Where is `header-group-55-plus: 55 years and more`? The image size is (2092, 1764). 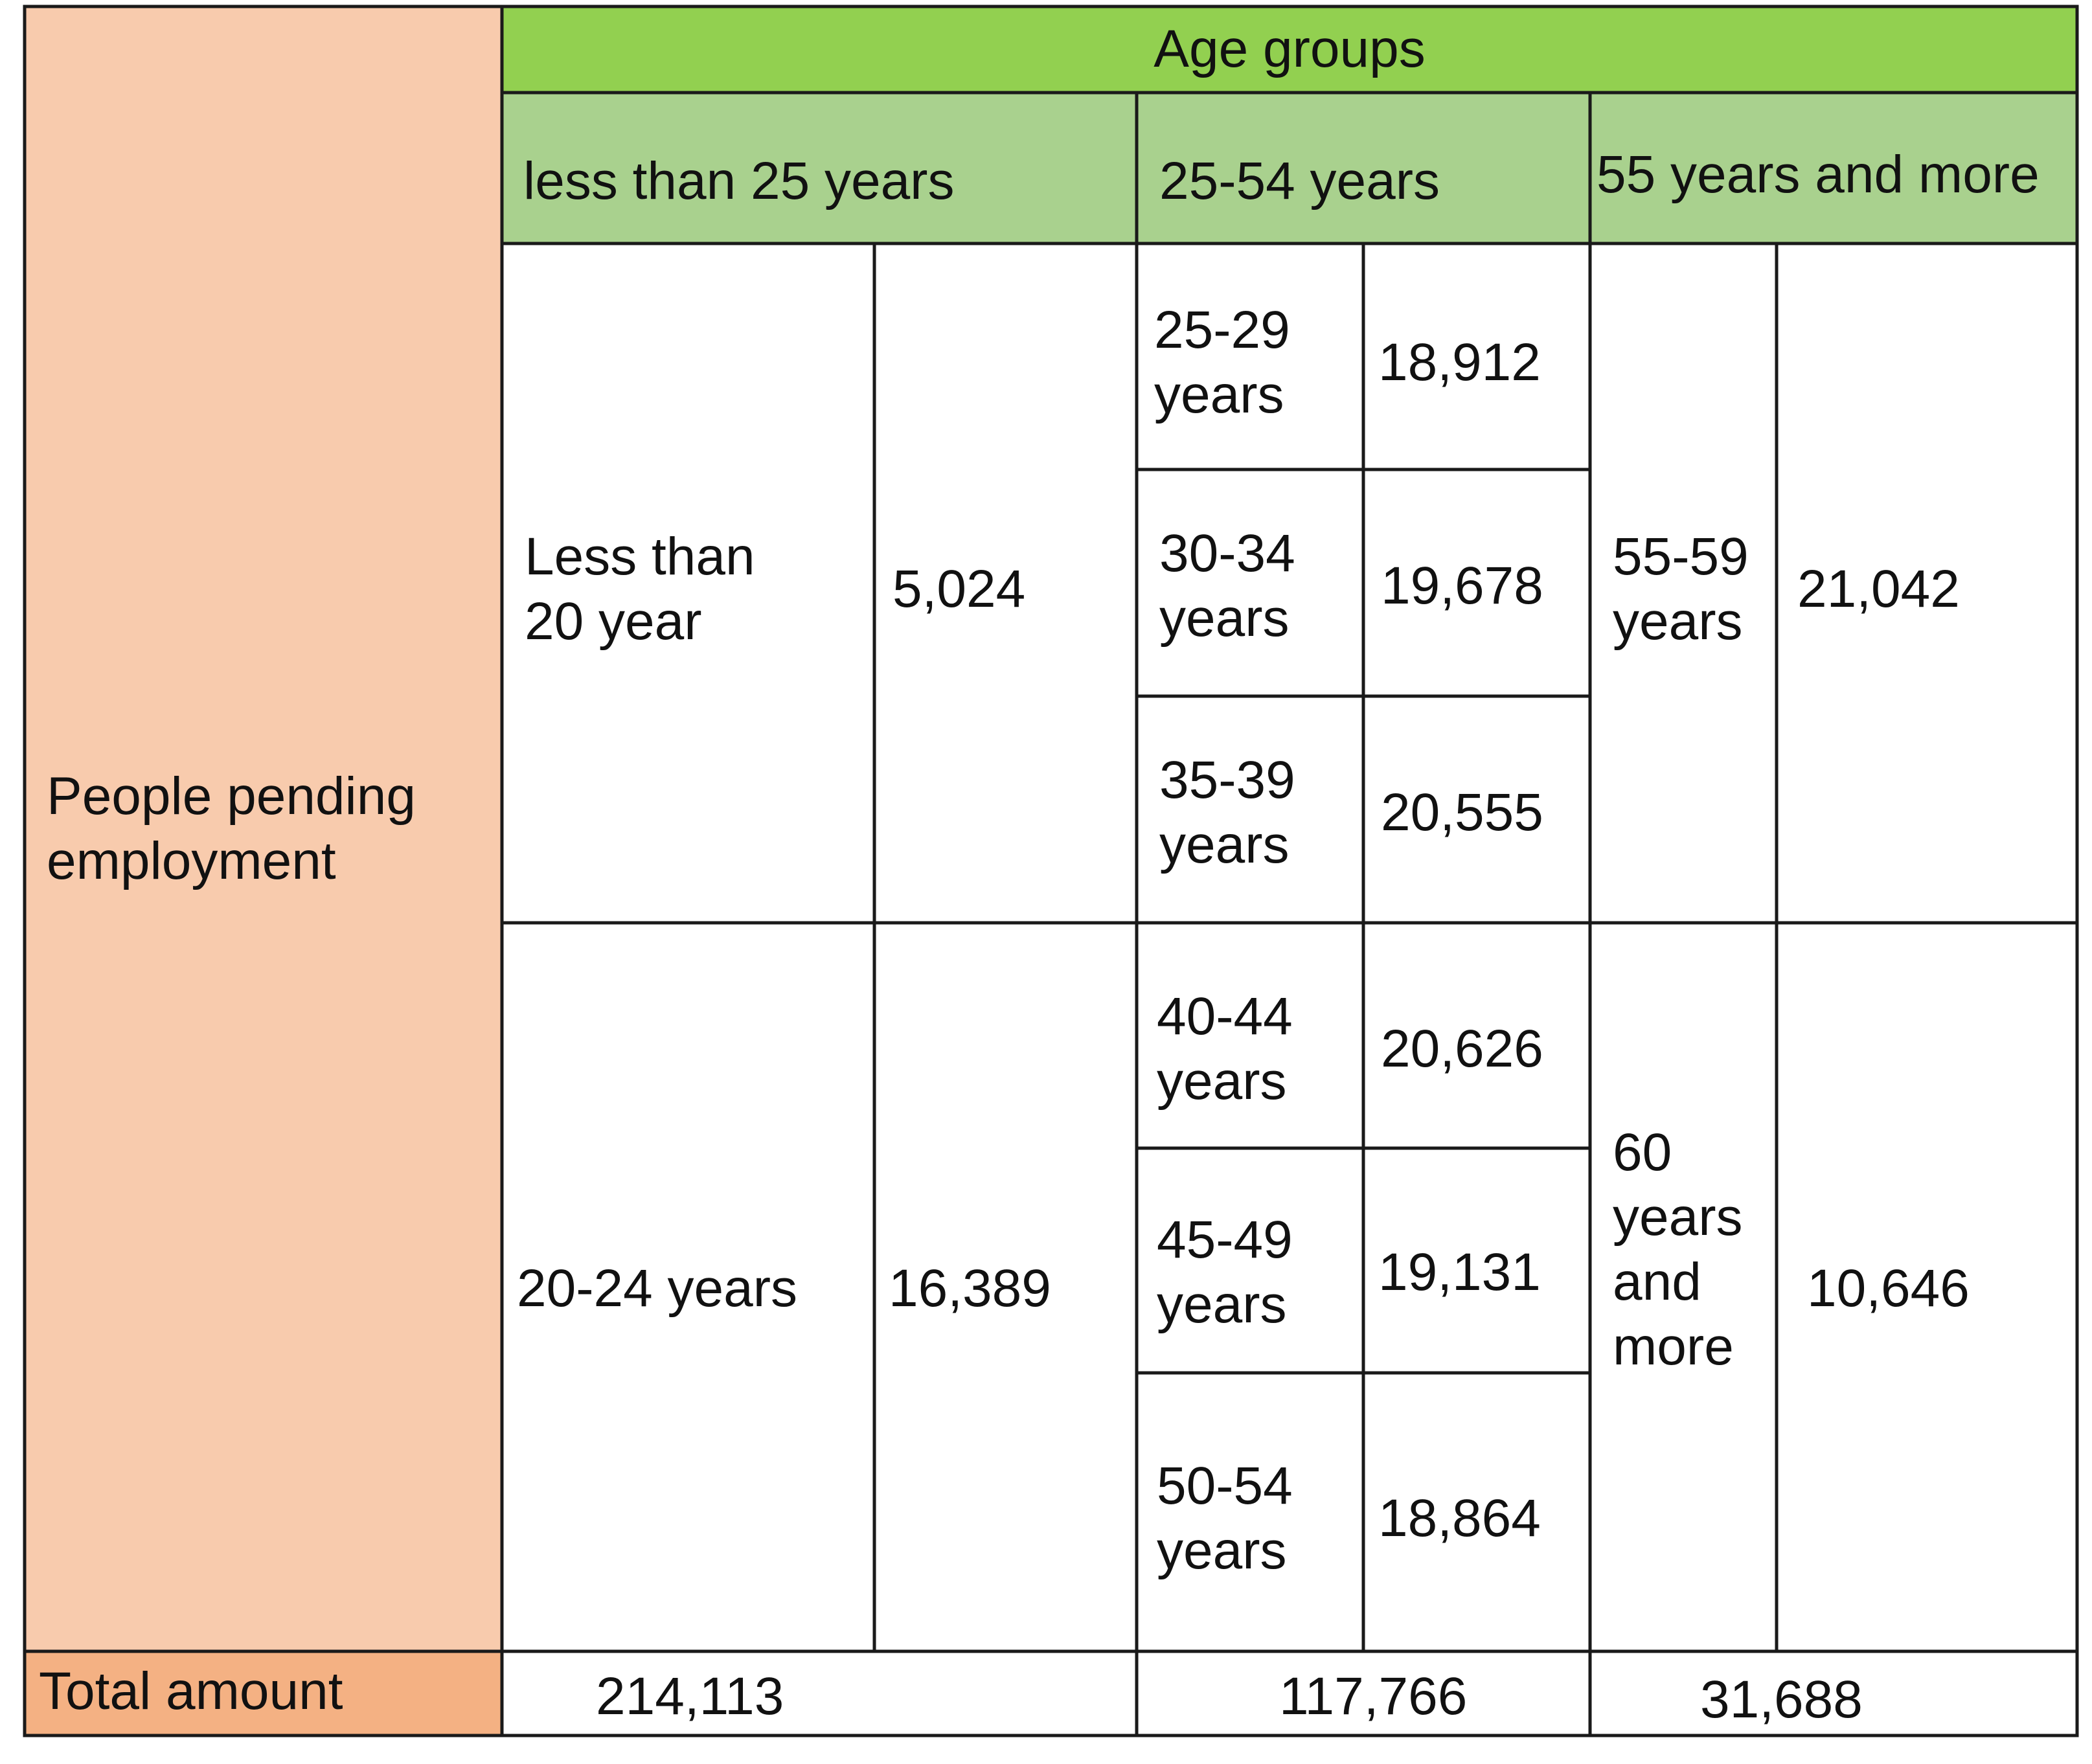
header-group-55-plus: 55 years and more is located at coordinates (1818, 174).